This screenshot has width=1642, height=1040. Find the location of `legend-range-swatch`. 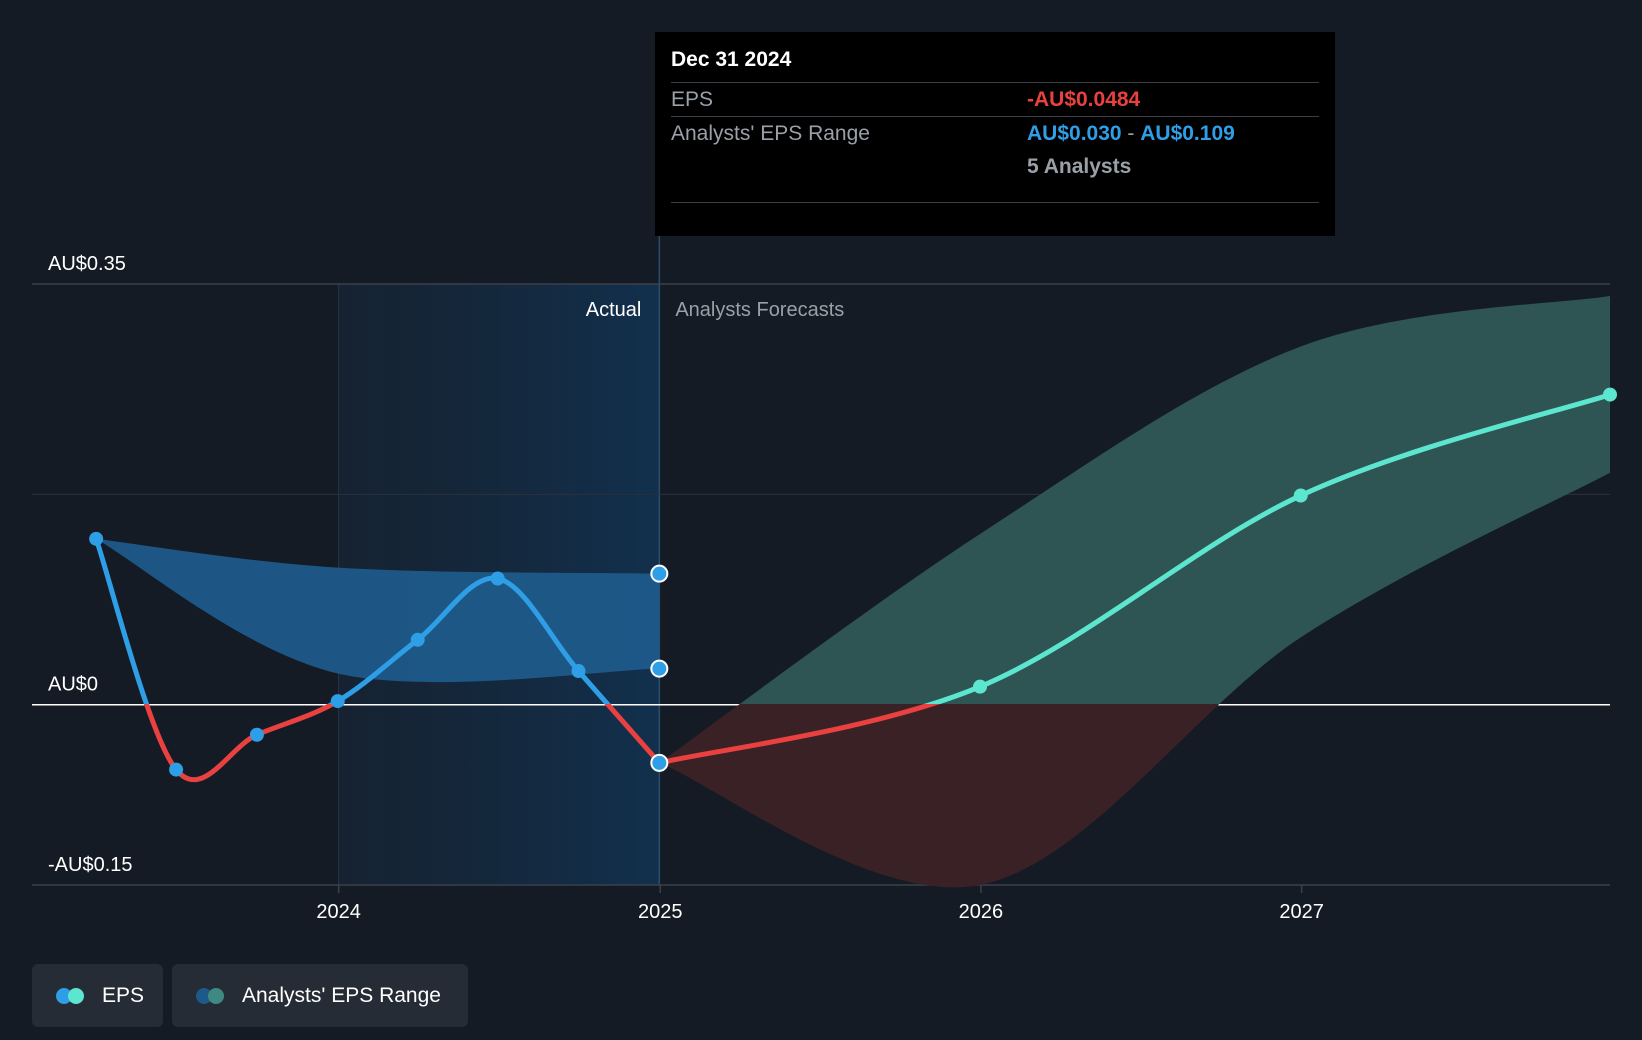

legend-range-swatch is located at coordinates (211, 995).